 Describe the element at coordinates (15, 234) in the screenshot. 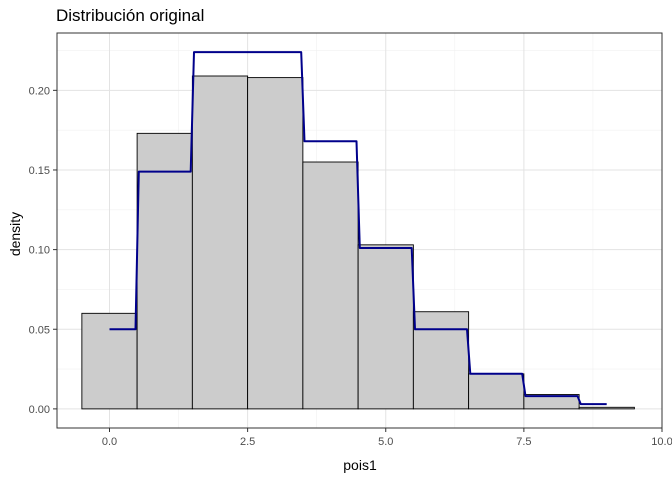

I see `y-axis-label: density` at that location.